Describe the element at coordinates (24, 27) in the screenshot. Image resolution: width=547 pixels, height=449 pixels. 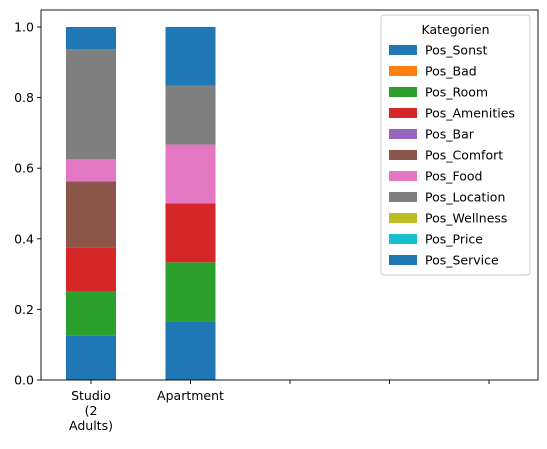
I see `y-tick-label: 1.0` at that location.